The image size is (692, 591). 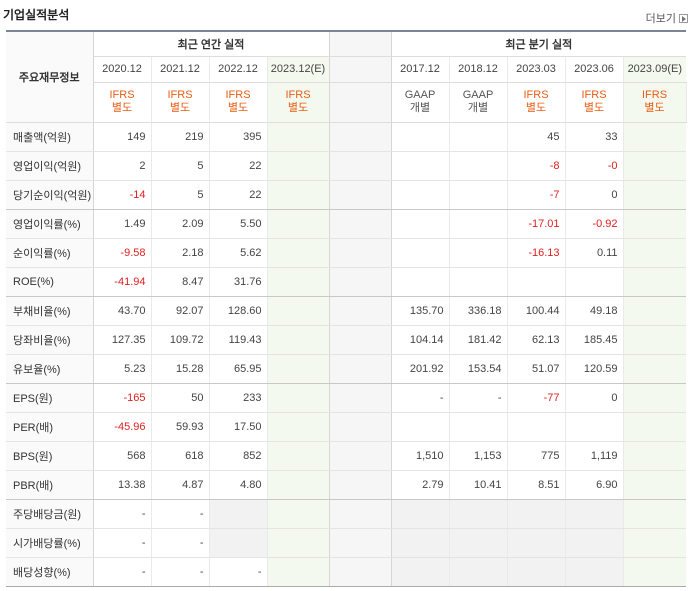 I want to click on quarter-value-cell: 33, so click(x=594, y=137).